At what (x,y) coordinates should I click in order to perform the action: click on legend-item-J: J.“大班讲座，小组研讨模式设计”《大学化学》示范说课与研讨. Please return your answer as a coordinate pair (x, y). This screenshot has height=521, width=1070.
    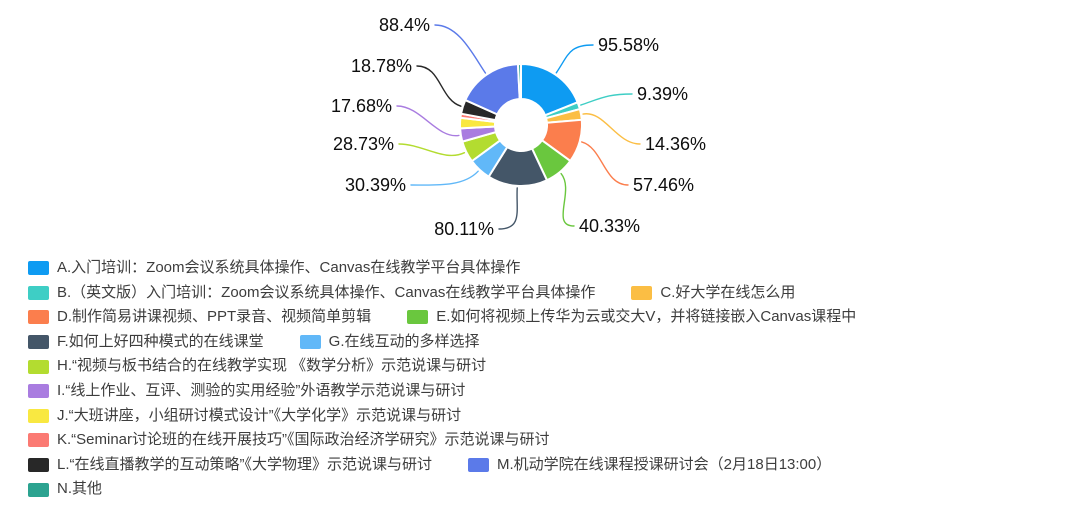
    Looking at the image, I should click on (244, 416).